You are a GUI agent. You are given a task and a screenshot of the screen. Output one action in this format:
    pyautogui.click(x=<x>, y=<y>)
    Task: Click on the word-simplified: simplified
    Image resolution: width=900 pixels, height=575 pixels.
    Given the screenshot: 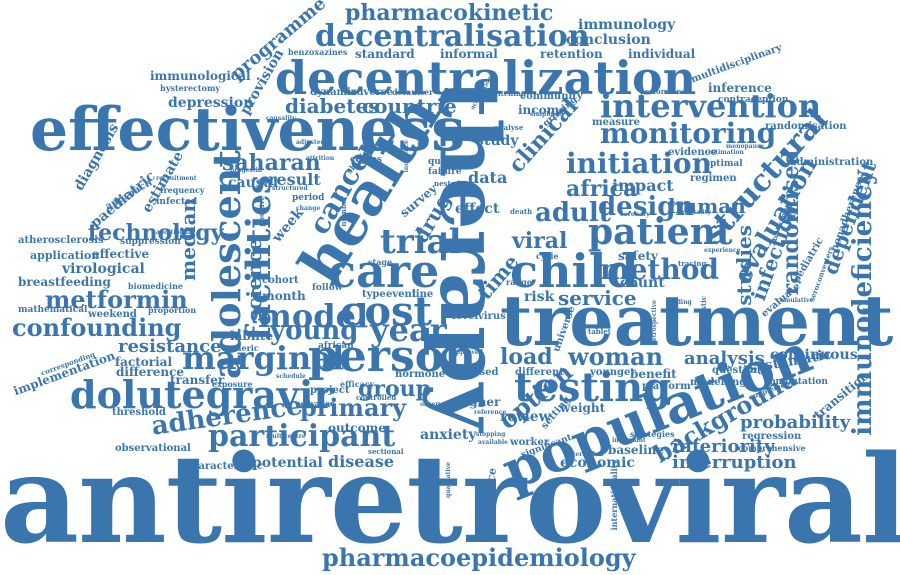 What is the action you would take?
    pyautogui.click(x=547, y=114)
    